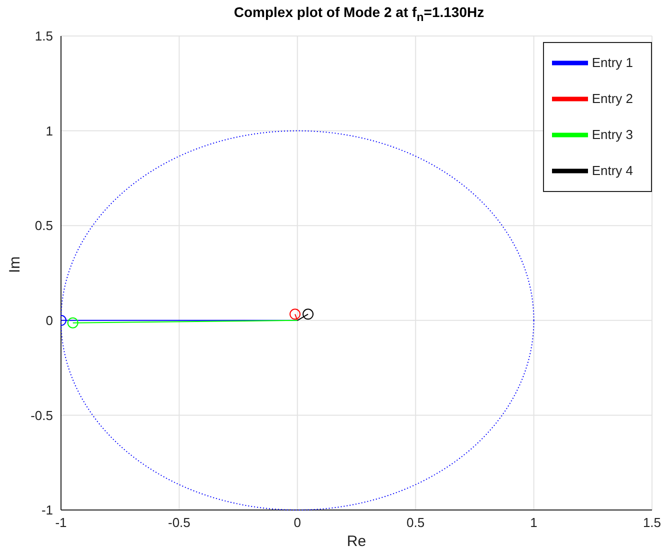 The height and width of the screenshot is (548, 666). Describe the element at coordinates (49, 130) in the screenshot. I see `y-tick-label: 1` at that location.